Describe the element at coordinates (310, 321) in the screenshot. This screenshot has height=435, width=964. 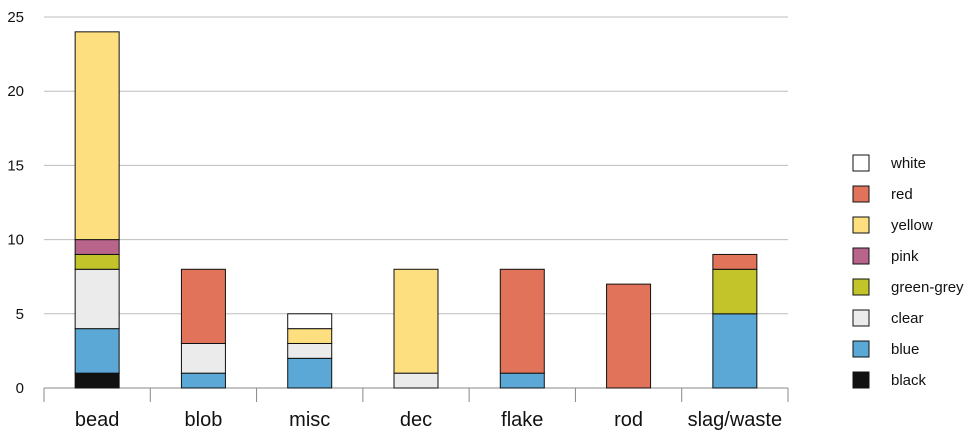
I see `bar-segment-white` at that location.